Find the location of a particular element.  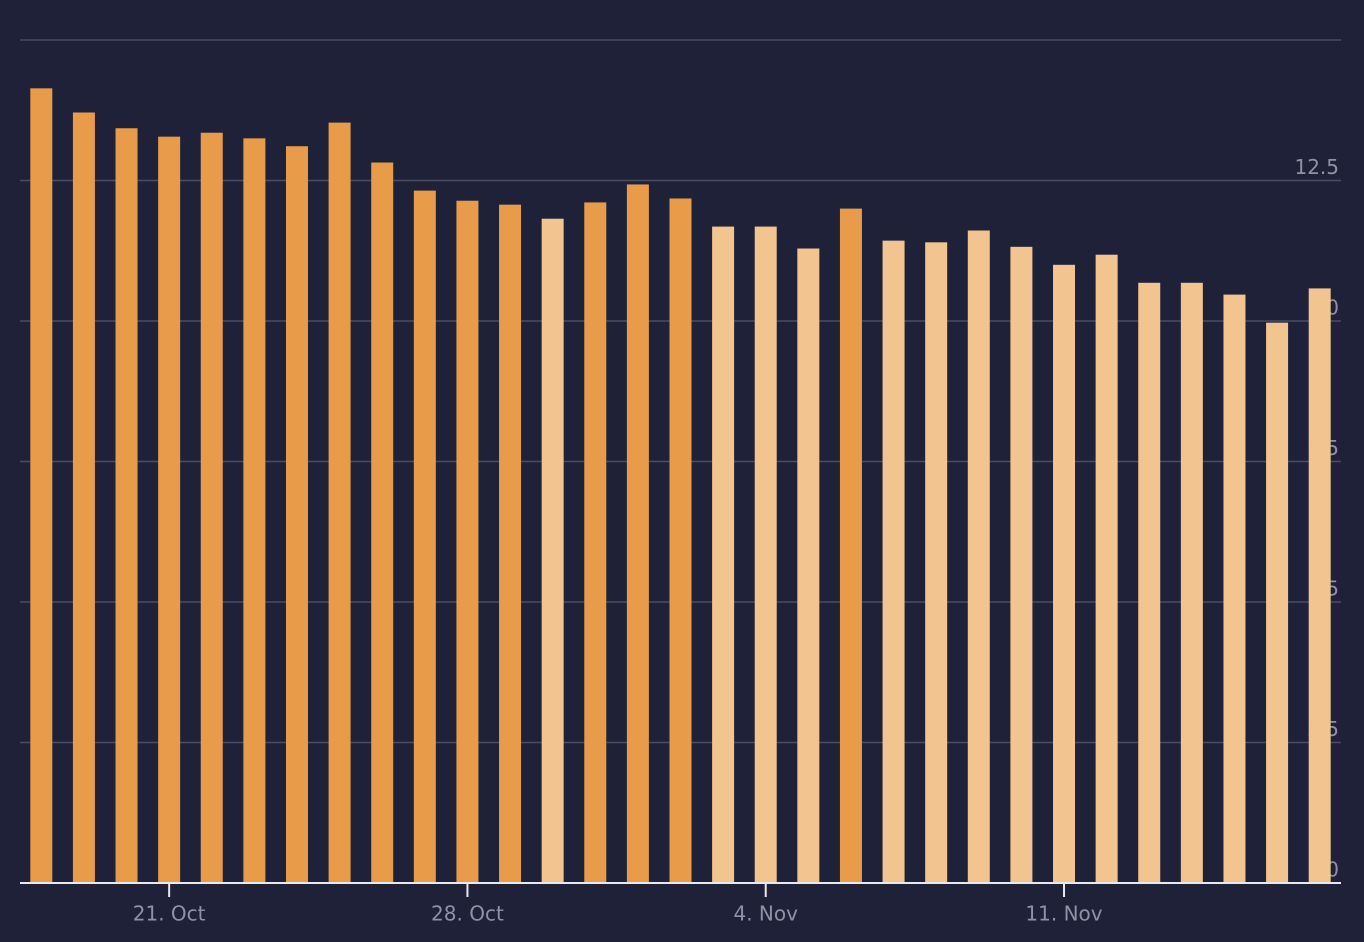

x-tick-label: 11. Nov is located at coordinates (1063, 914).